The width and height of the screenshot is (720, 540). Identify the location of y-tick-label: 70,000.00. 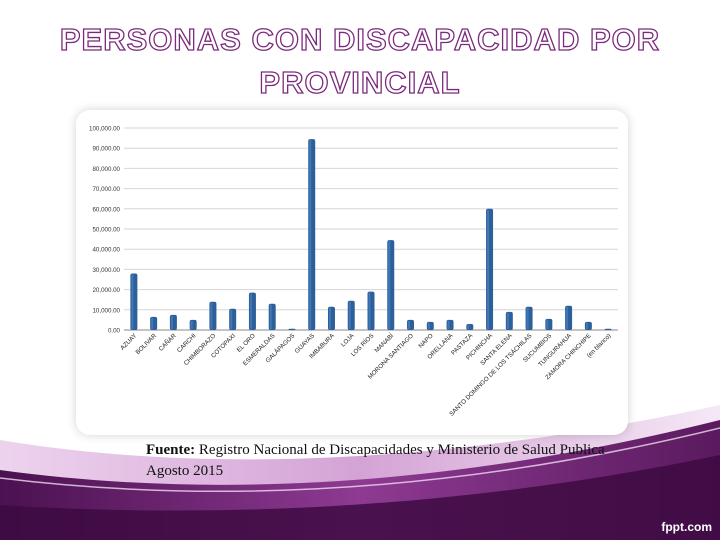
(106, 189).